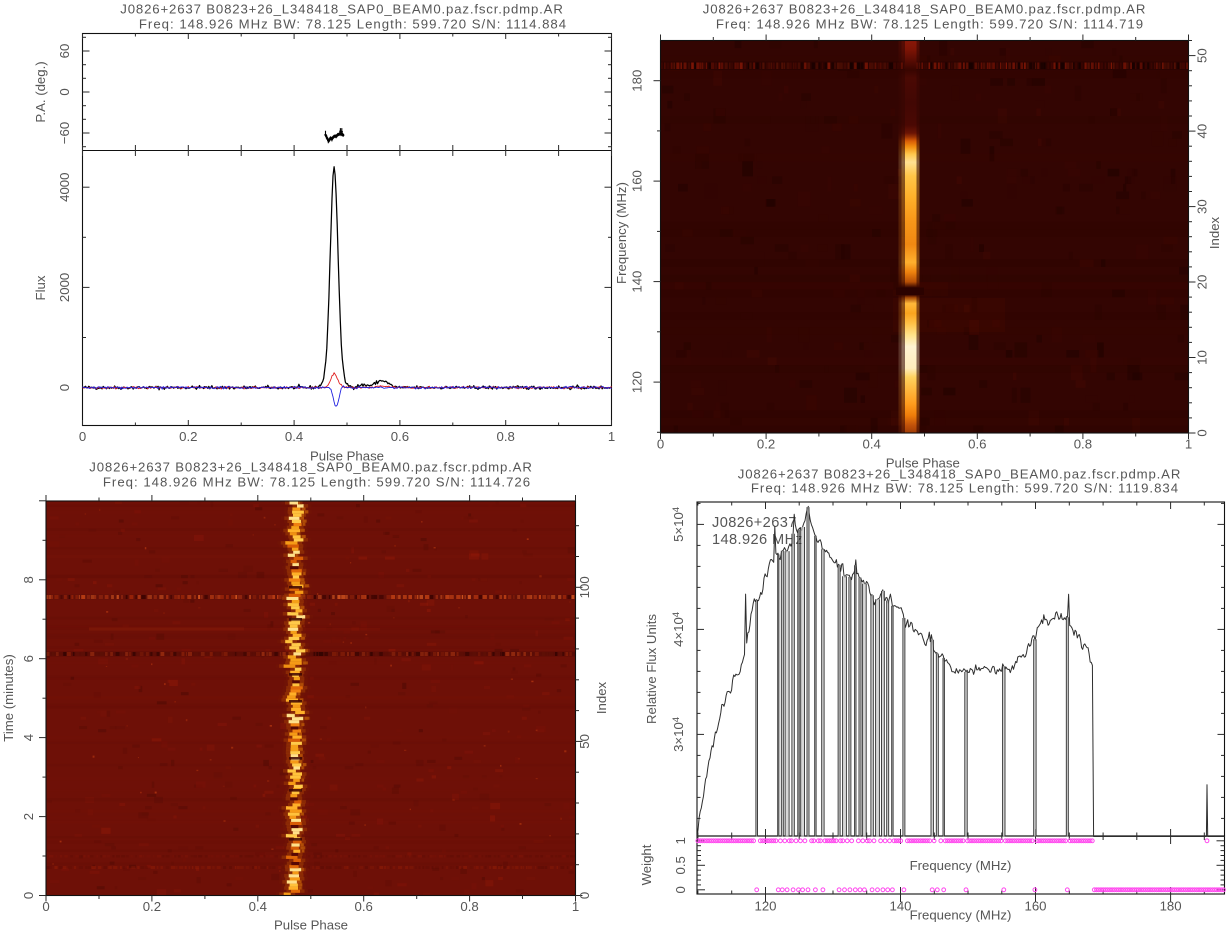  What do you see at coordinates (40, 91) in the screenshot?
I see `svg-text: P.A. (deg.)` at bounding box center [40, 91].